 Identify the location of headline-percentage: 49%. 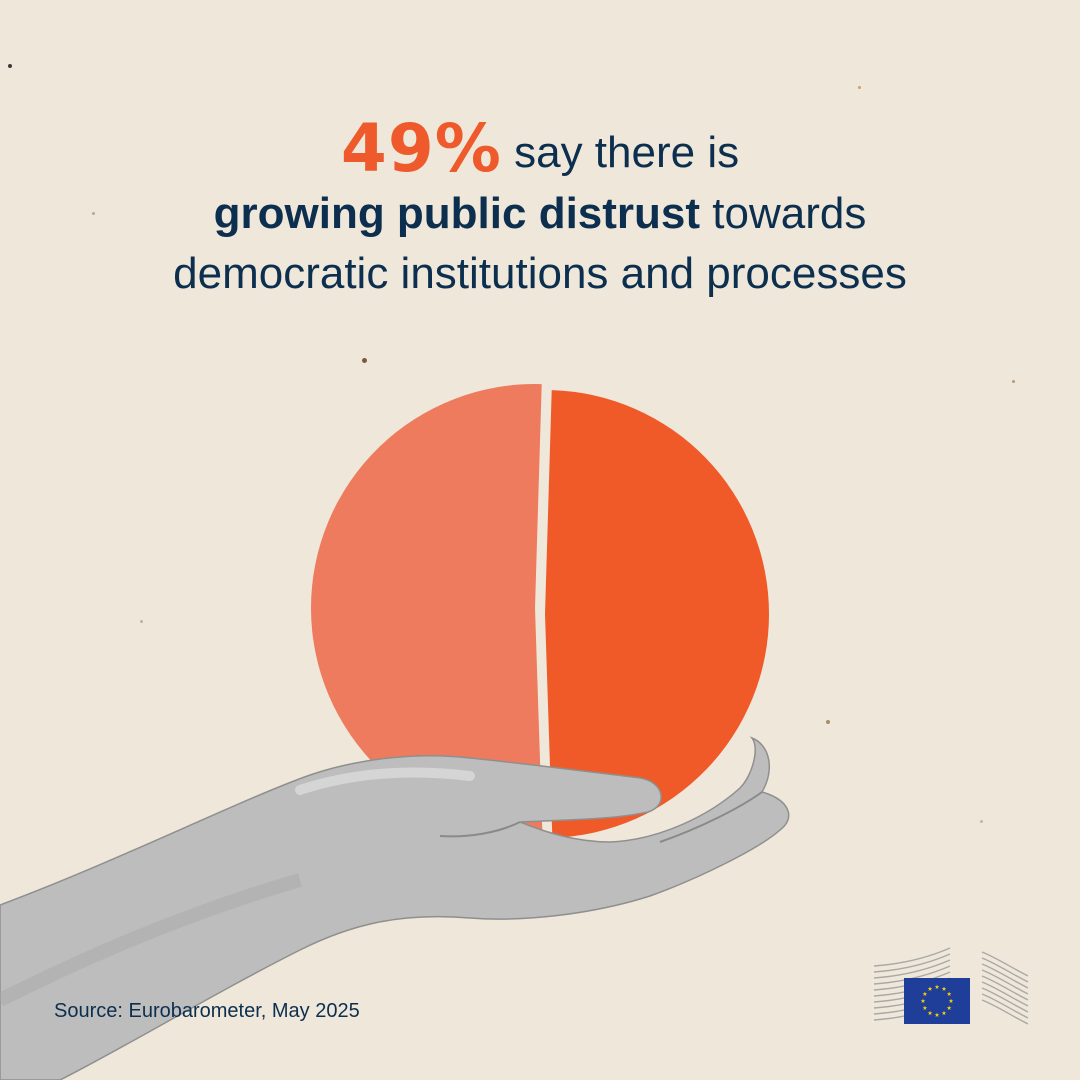
(421, 148).